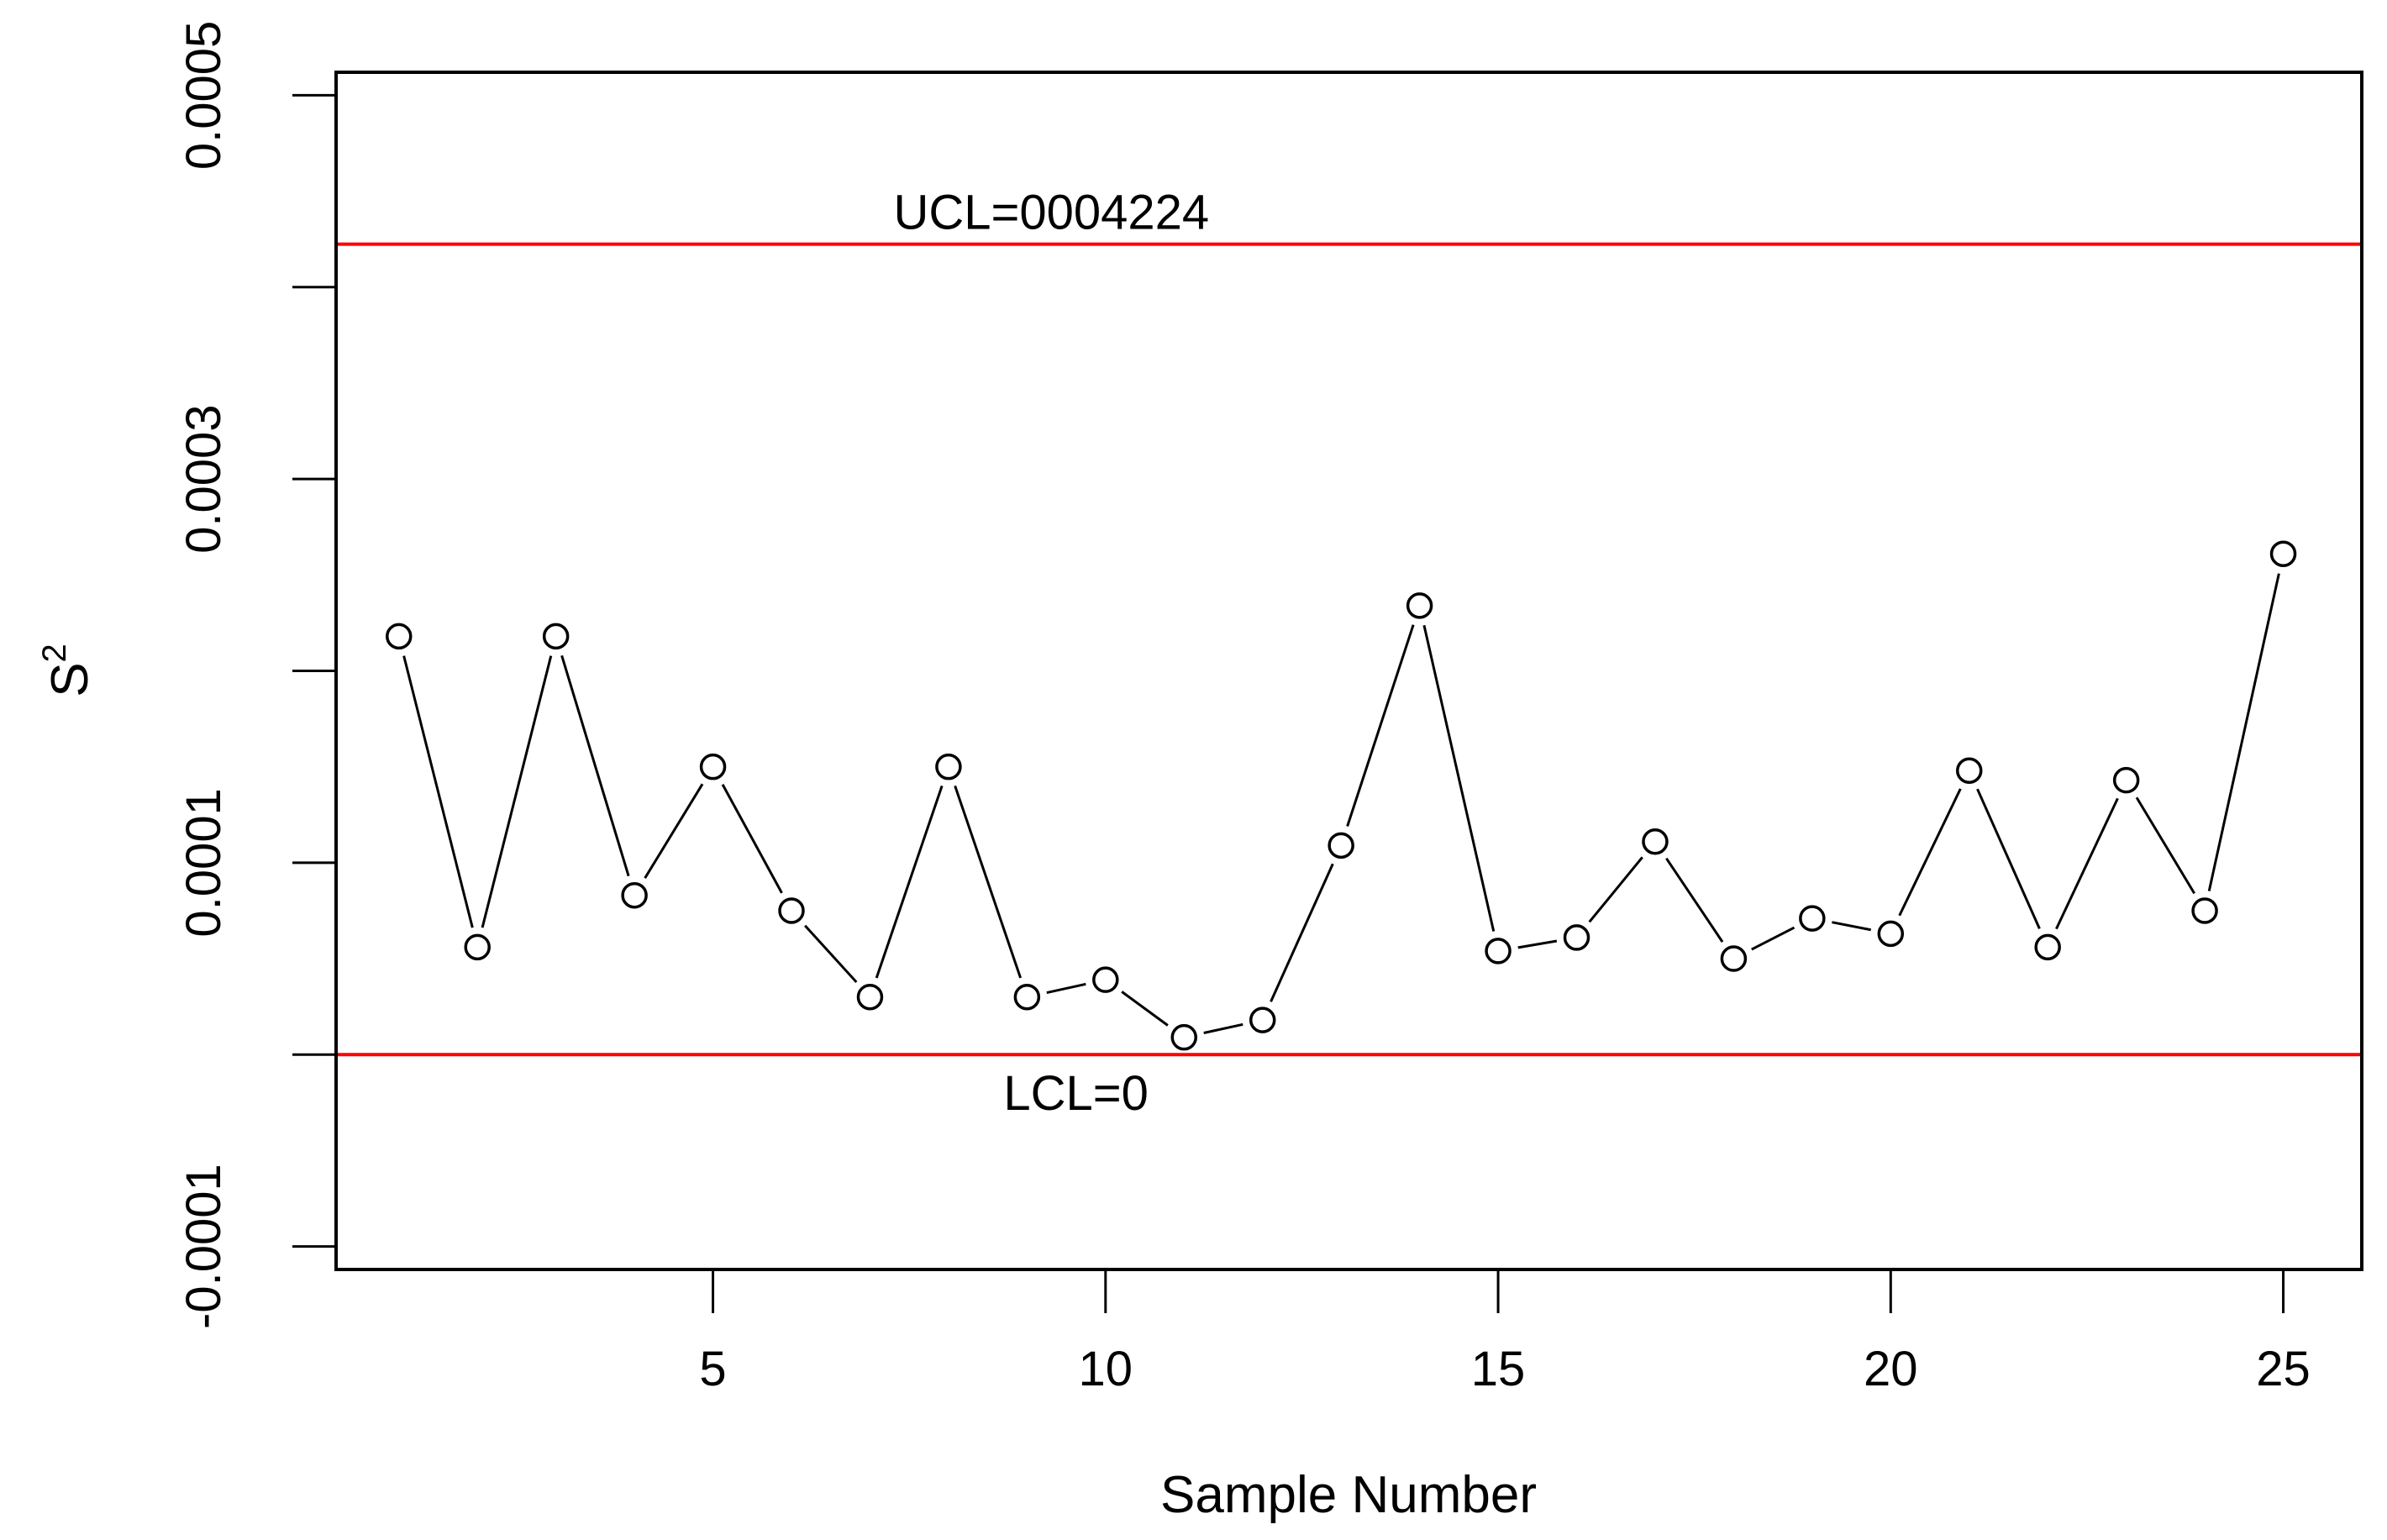 Image resolution: width=2387 pixels, height=1540 pixels. I want to click on lcl-label: LCL=0, so click(1076, 1094).